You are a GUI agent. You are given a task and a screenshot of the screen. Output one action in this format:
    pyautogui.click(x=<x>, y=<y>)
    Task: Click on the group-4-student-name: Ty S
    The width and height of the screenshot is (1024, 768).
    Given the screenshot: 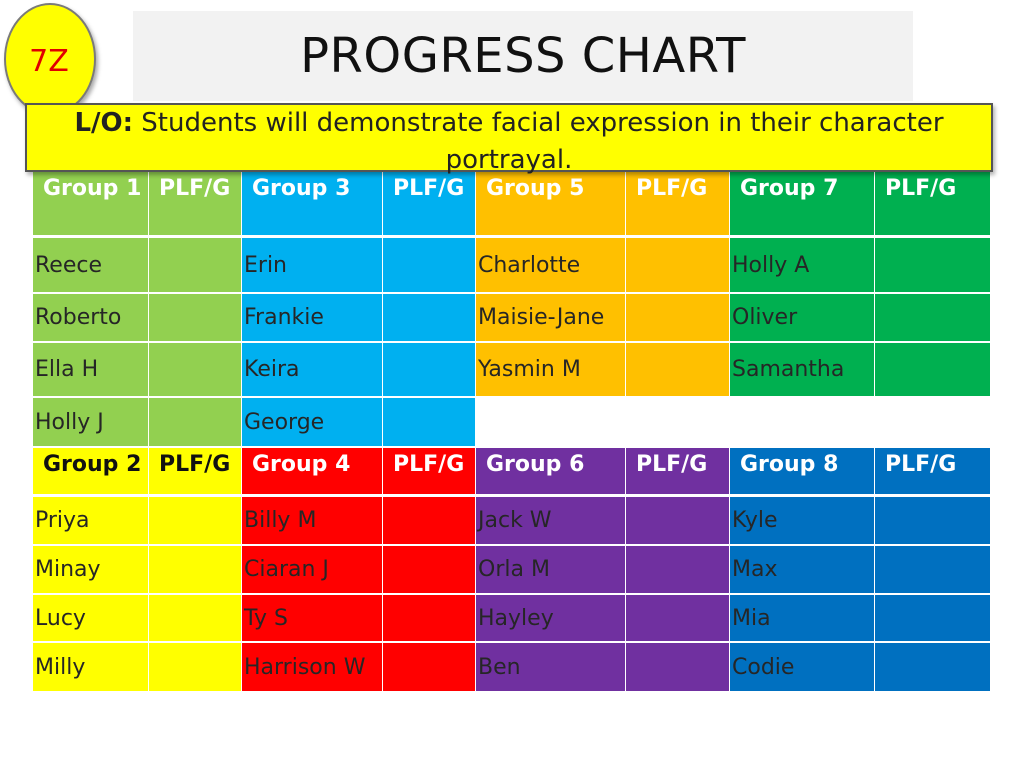 What is the action you would take?
    pyautogui.click(x=312, y=618)
    